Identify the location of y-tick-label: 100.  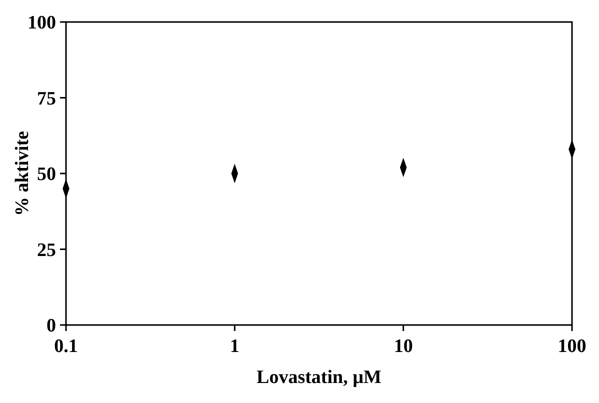
(42, 23).